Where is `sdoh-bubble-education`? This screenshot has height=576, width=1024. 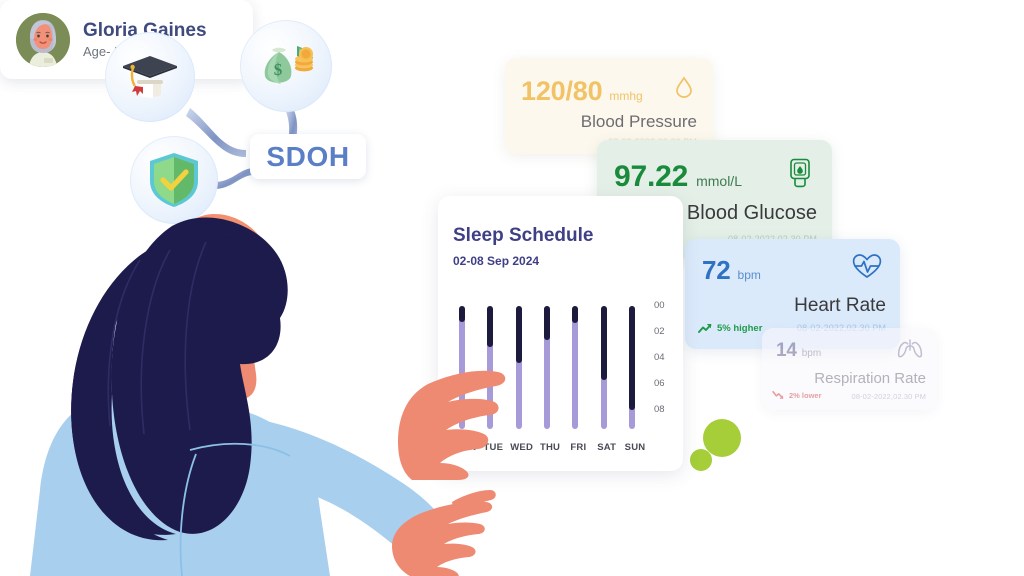
sdoh-bubble-education is located at coordinates (150, 77).